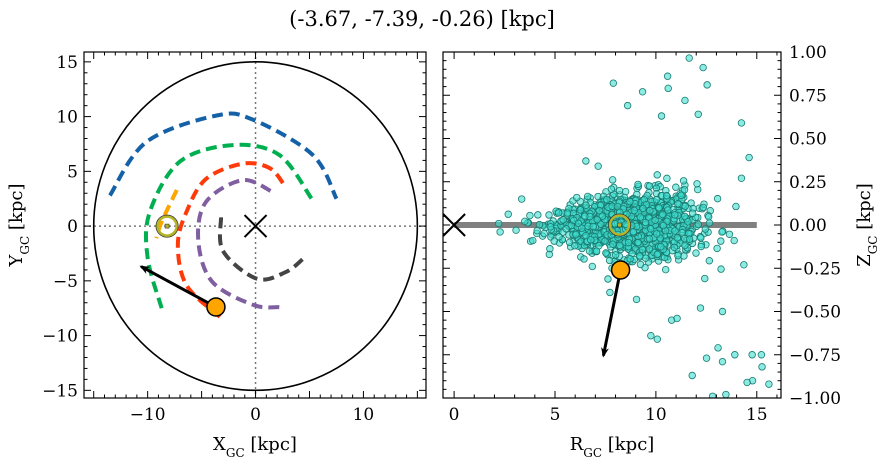 The width and height of the screenshot is (887, 464). What do you see at coordinates (808, 183) in the screenshot?
I see `y-tick-label: 0.25` at bounding box center [808, 183].